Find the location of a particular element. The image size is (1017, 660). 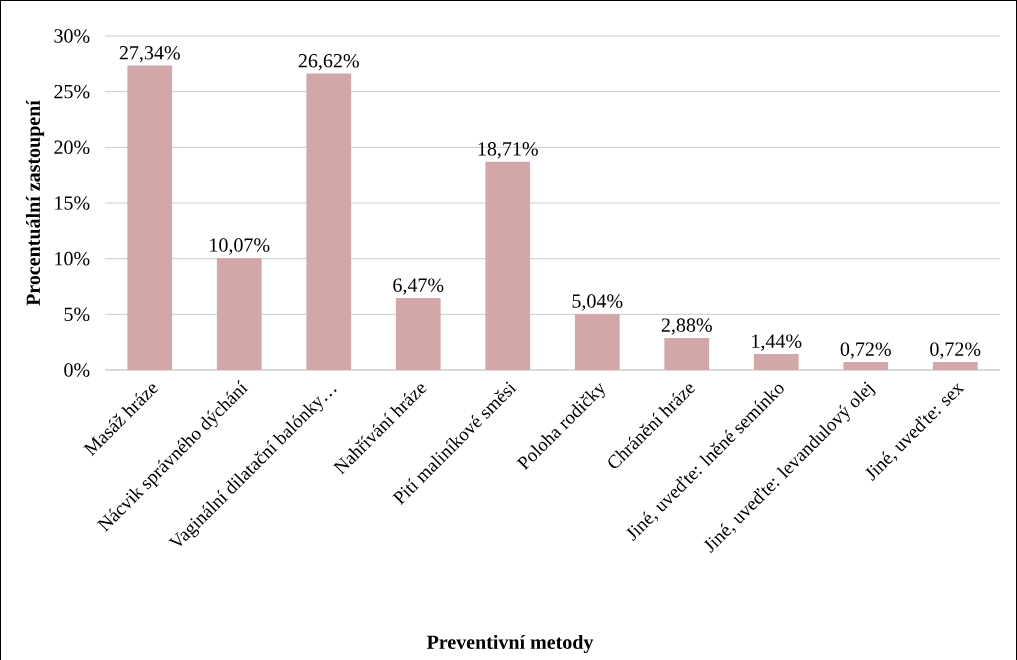

data-label: 18,71% is located at coordinates (508, 150).